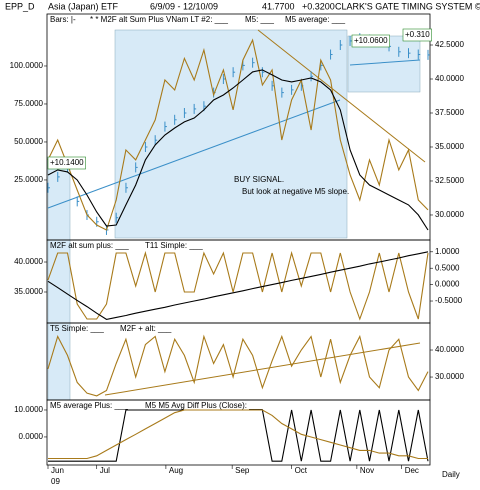 The image size is (480, 490). What do you see at coordinates (315, 19) in the screenshot?
I see `indicator-label: M5 average: ___` at bounding box center [315, 19].